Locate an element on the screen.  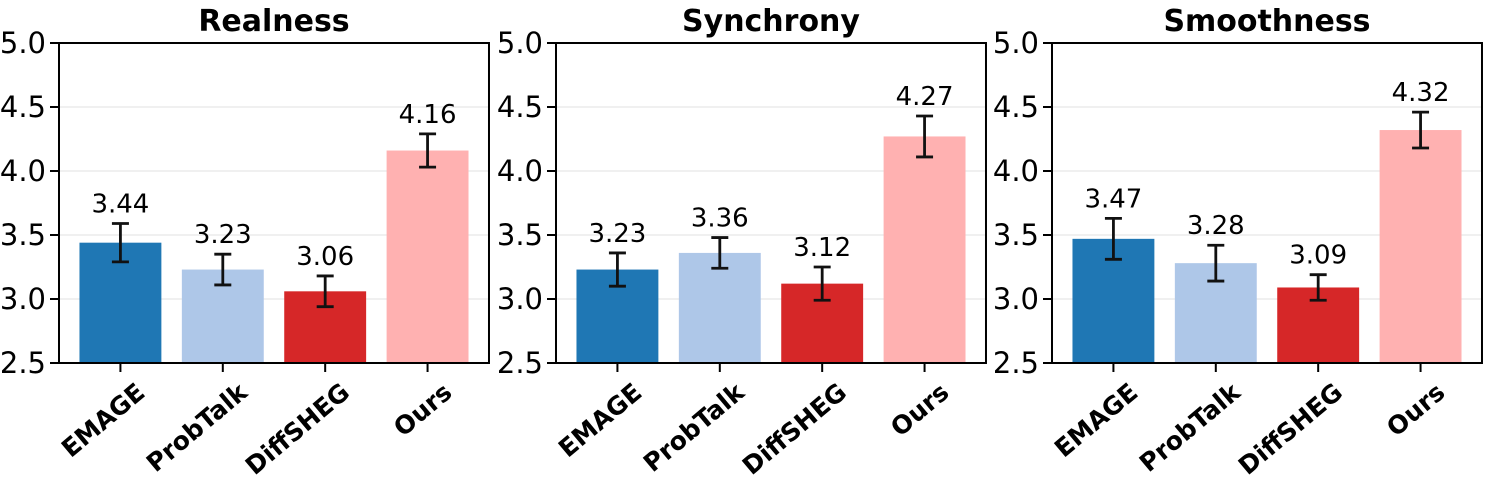
value-label: 3.36 is located at coordinates (720, 219).